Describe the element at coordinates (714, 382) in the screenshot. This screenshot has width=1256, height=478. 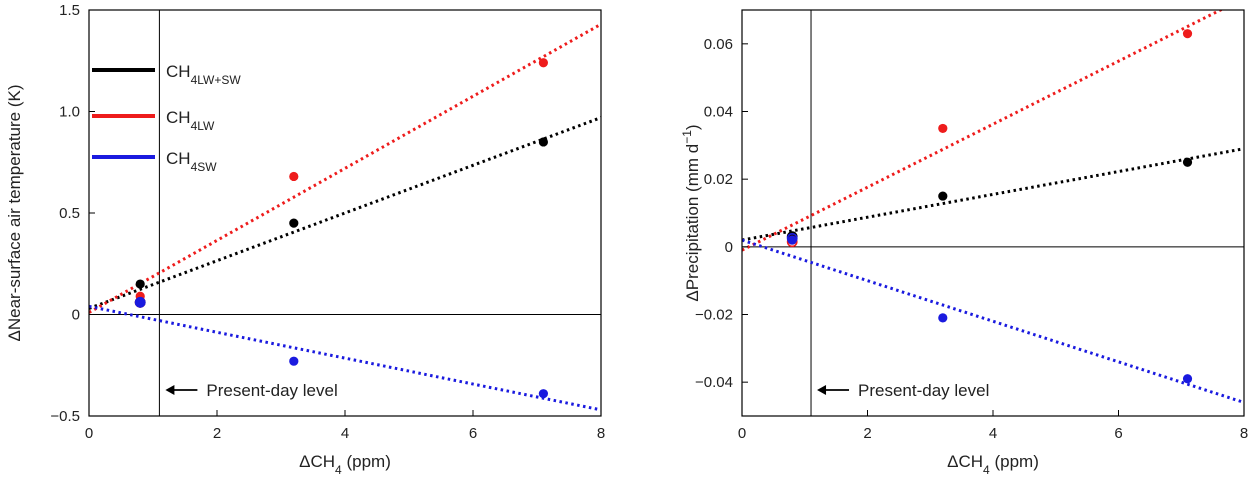
I see `y-tick-label: −0.04` at that location.